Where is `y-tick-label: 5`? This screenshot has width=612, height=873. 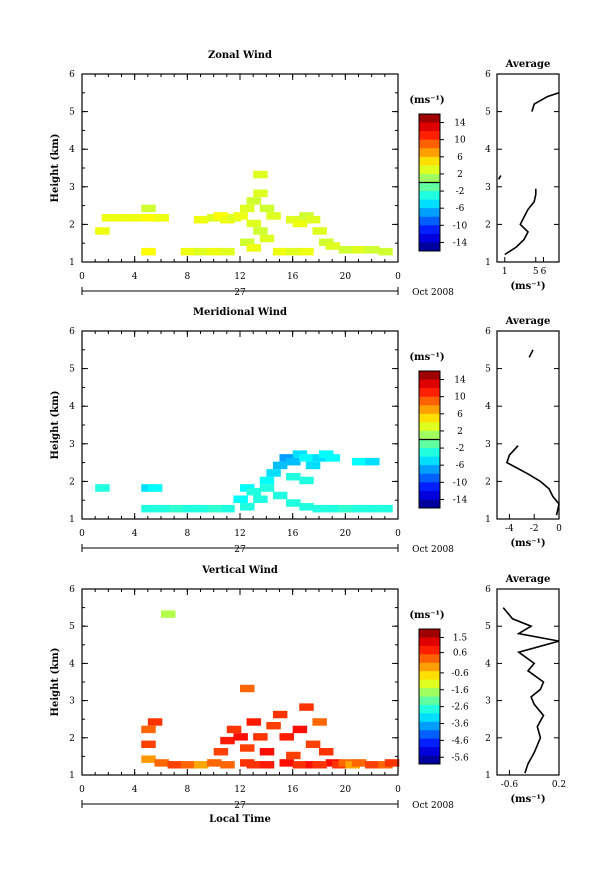
y-tick-label: 5 is located at coordinates (72, 627).